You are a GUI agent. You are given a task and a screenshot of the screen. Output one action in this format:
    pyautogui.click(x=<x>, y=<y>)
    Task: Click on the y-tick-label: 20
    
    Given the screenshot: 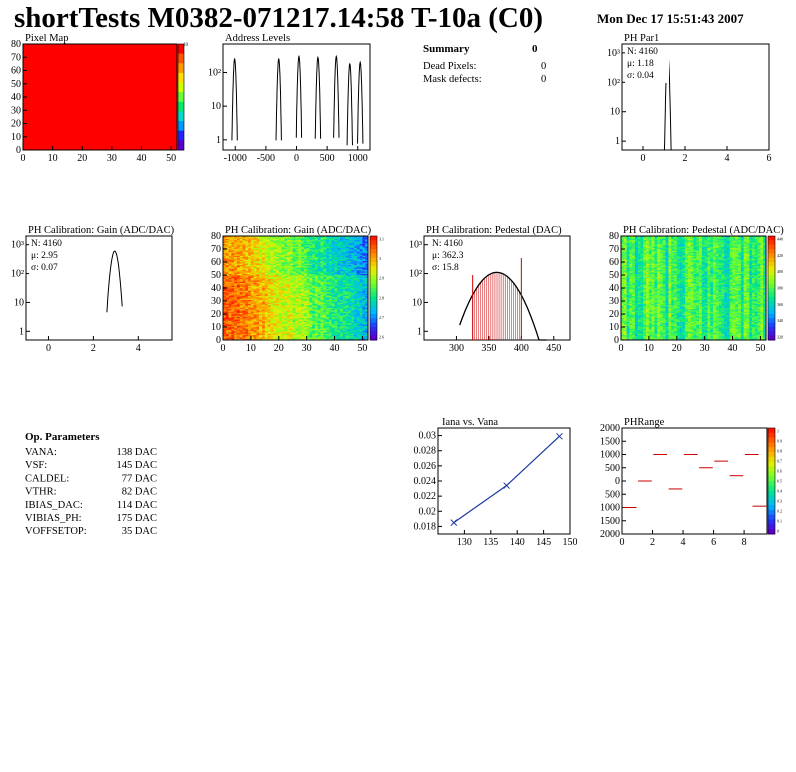 What is the action you would take?
    pyautogui.click(x=216, y=314)
    